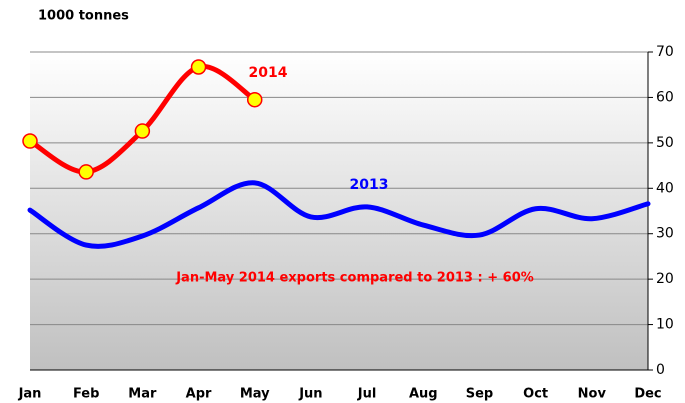 The height and width of the screenshot is (403, 685). Describe the element at coordinates (665, 234) in the screenshot. I see `y-tick-label: 30` at that location.